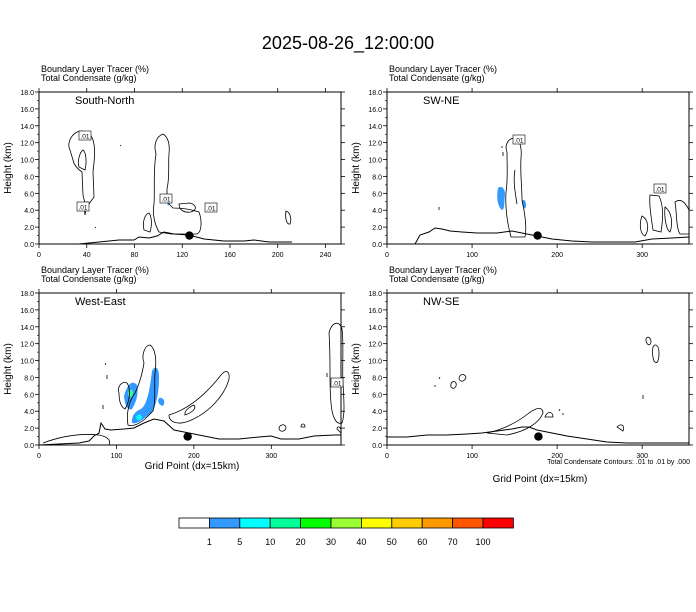 The height and width of the screenshot is (612, 696). Describe the element at coordinates (392, 542) in the screenshot. I see `colorbar-label: 50` at that location.